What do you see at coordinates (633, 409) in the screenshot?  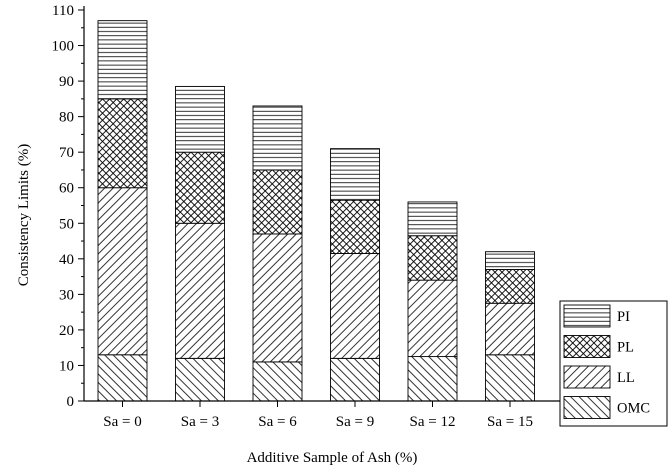 I see `legend-label-omc: OMC` at bounding box center [633, 409].